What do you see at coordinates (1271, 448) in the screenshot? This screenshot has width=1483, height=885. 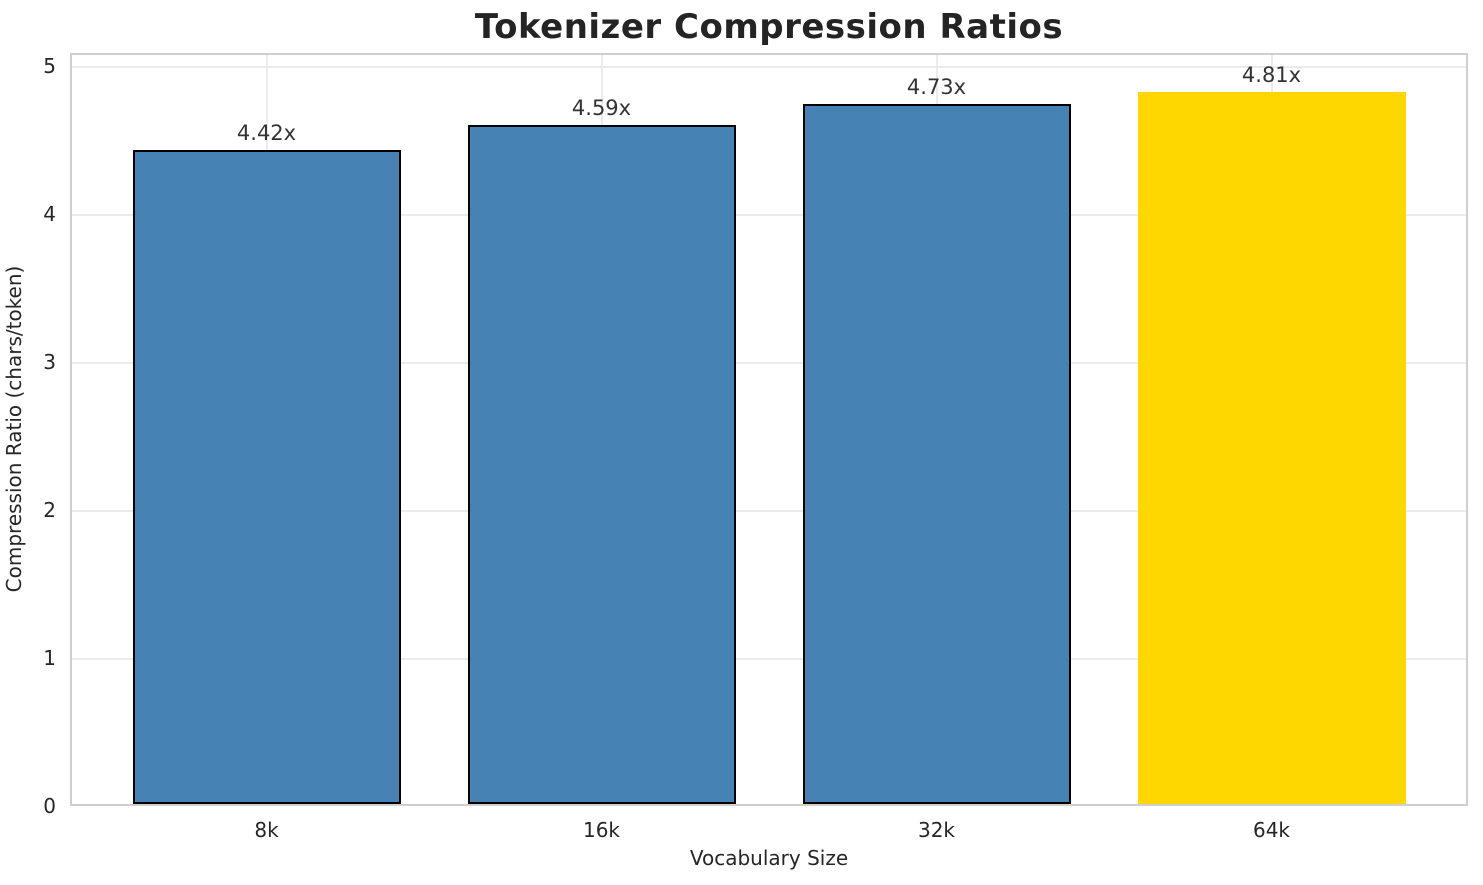 I see `bar-64k` at bounding box center [1271, 448].